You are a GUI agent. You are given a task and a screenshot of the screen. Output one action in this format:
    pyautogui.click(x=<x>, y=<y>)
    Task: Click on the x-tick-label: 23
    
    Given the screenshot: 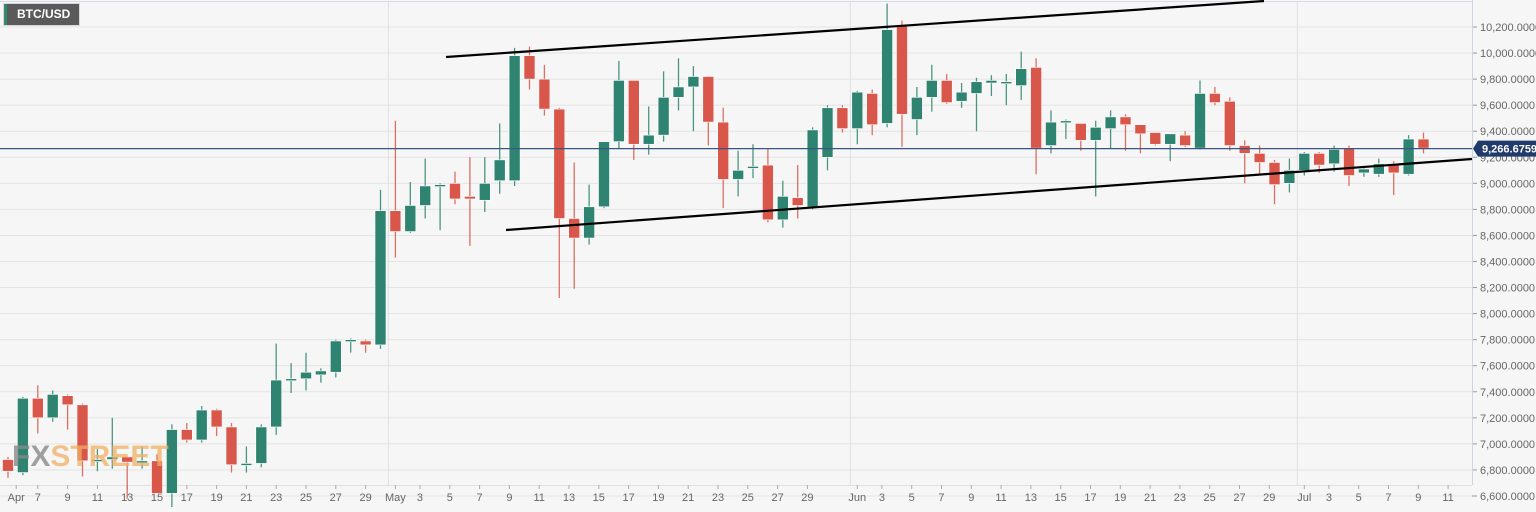 What is the action you would take?
    pyautogui.click(x=276, y=498)
    